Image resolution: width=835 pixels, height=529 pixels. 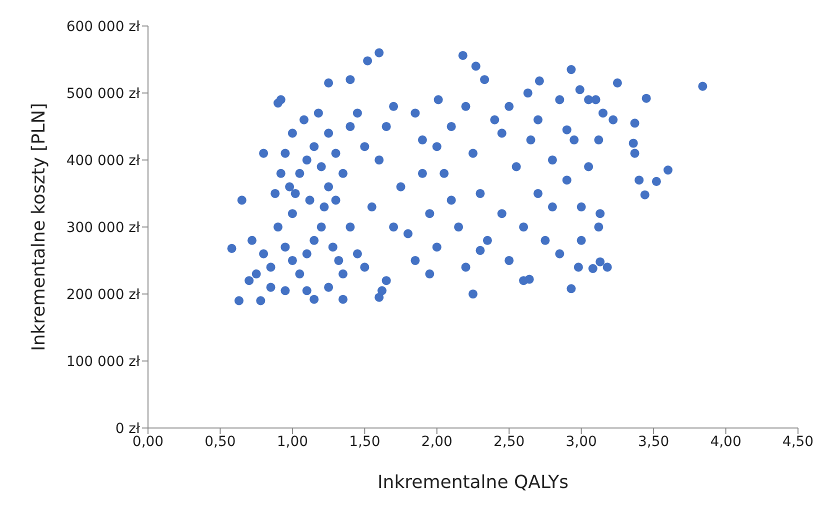 What do you see at coordinates (654, 442) in the screenshot?
I see `x-tick-label: 3,50` at bounding box center [654, 442].